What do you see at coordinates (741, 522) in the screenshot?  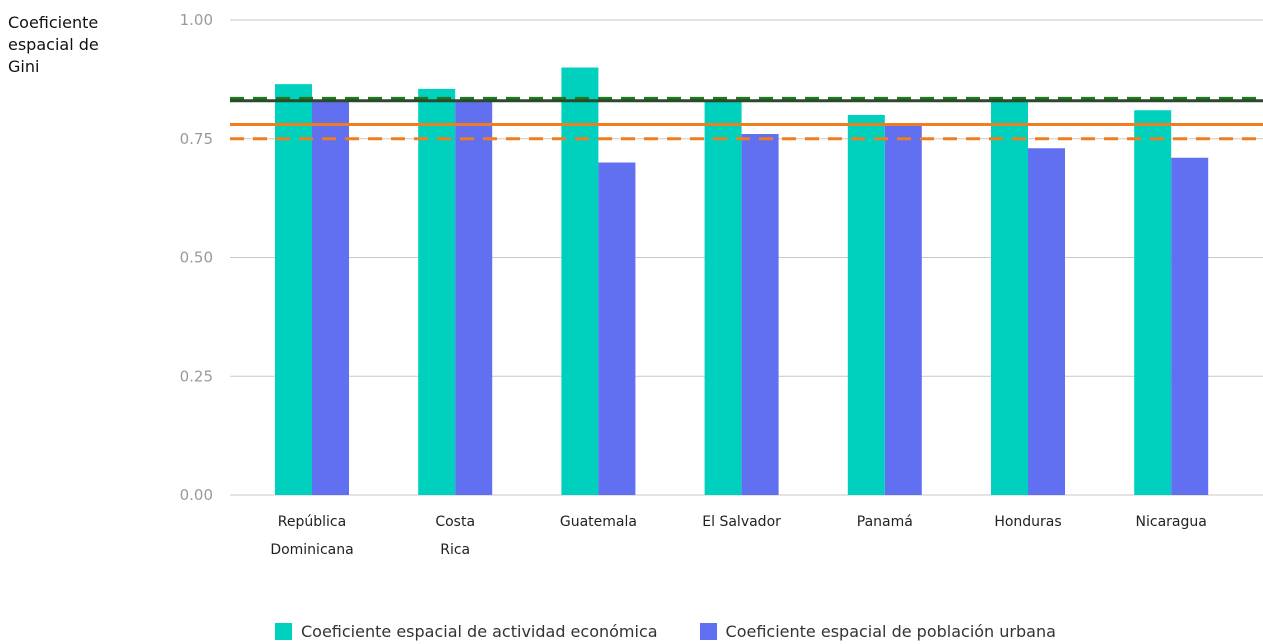 I see `x-tick-label: El Salvador` at bounding box center [741, 522].